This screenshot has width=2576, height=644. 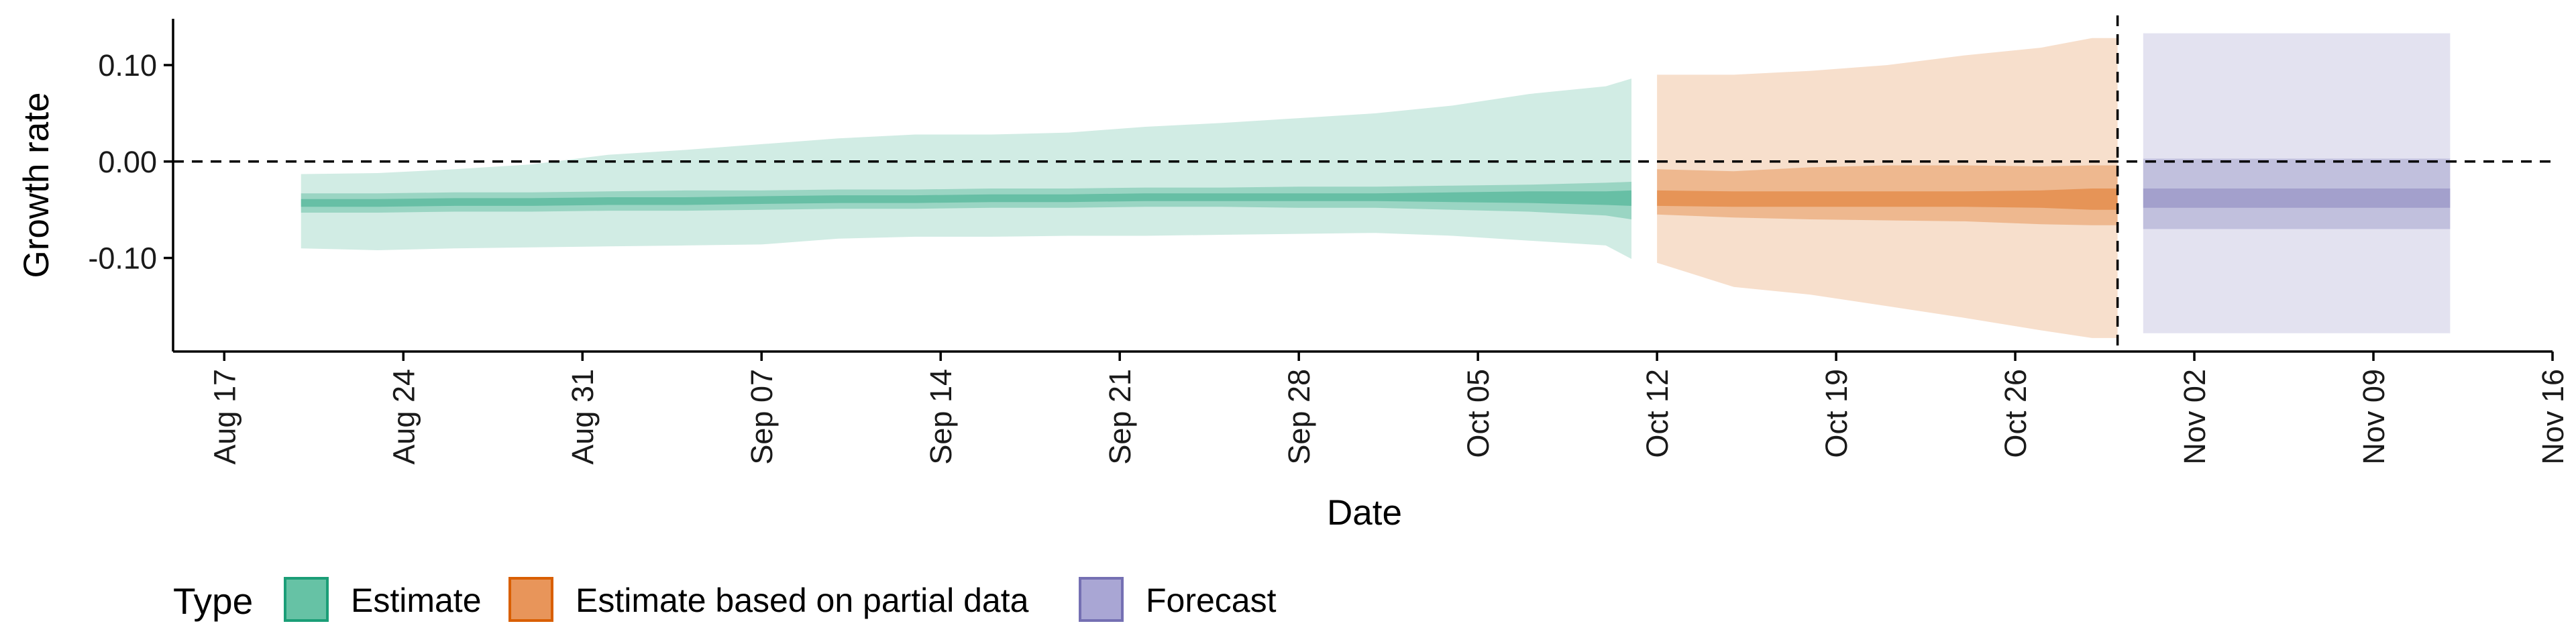 What do you see at coordinates (36, 185) in the screenshot?
I see `y-axis-title: Growth rate` at bounding box center [36, 185].